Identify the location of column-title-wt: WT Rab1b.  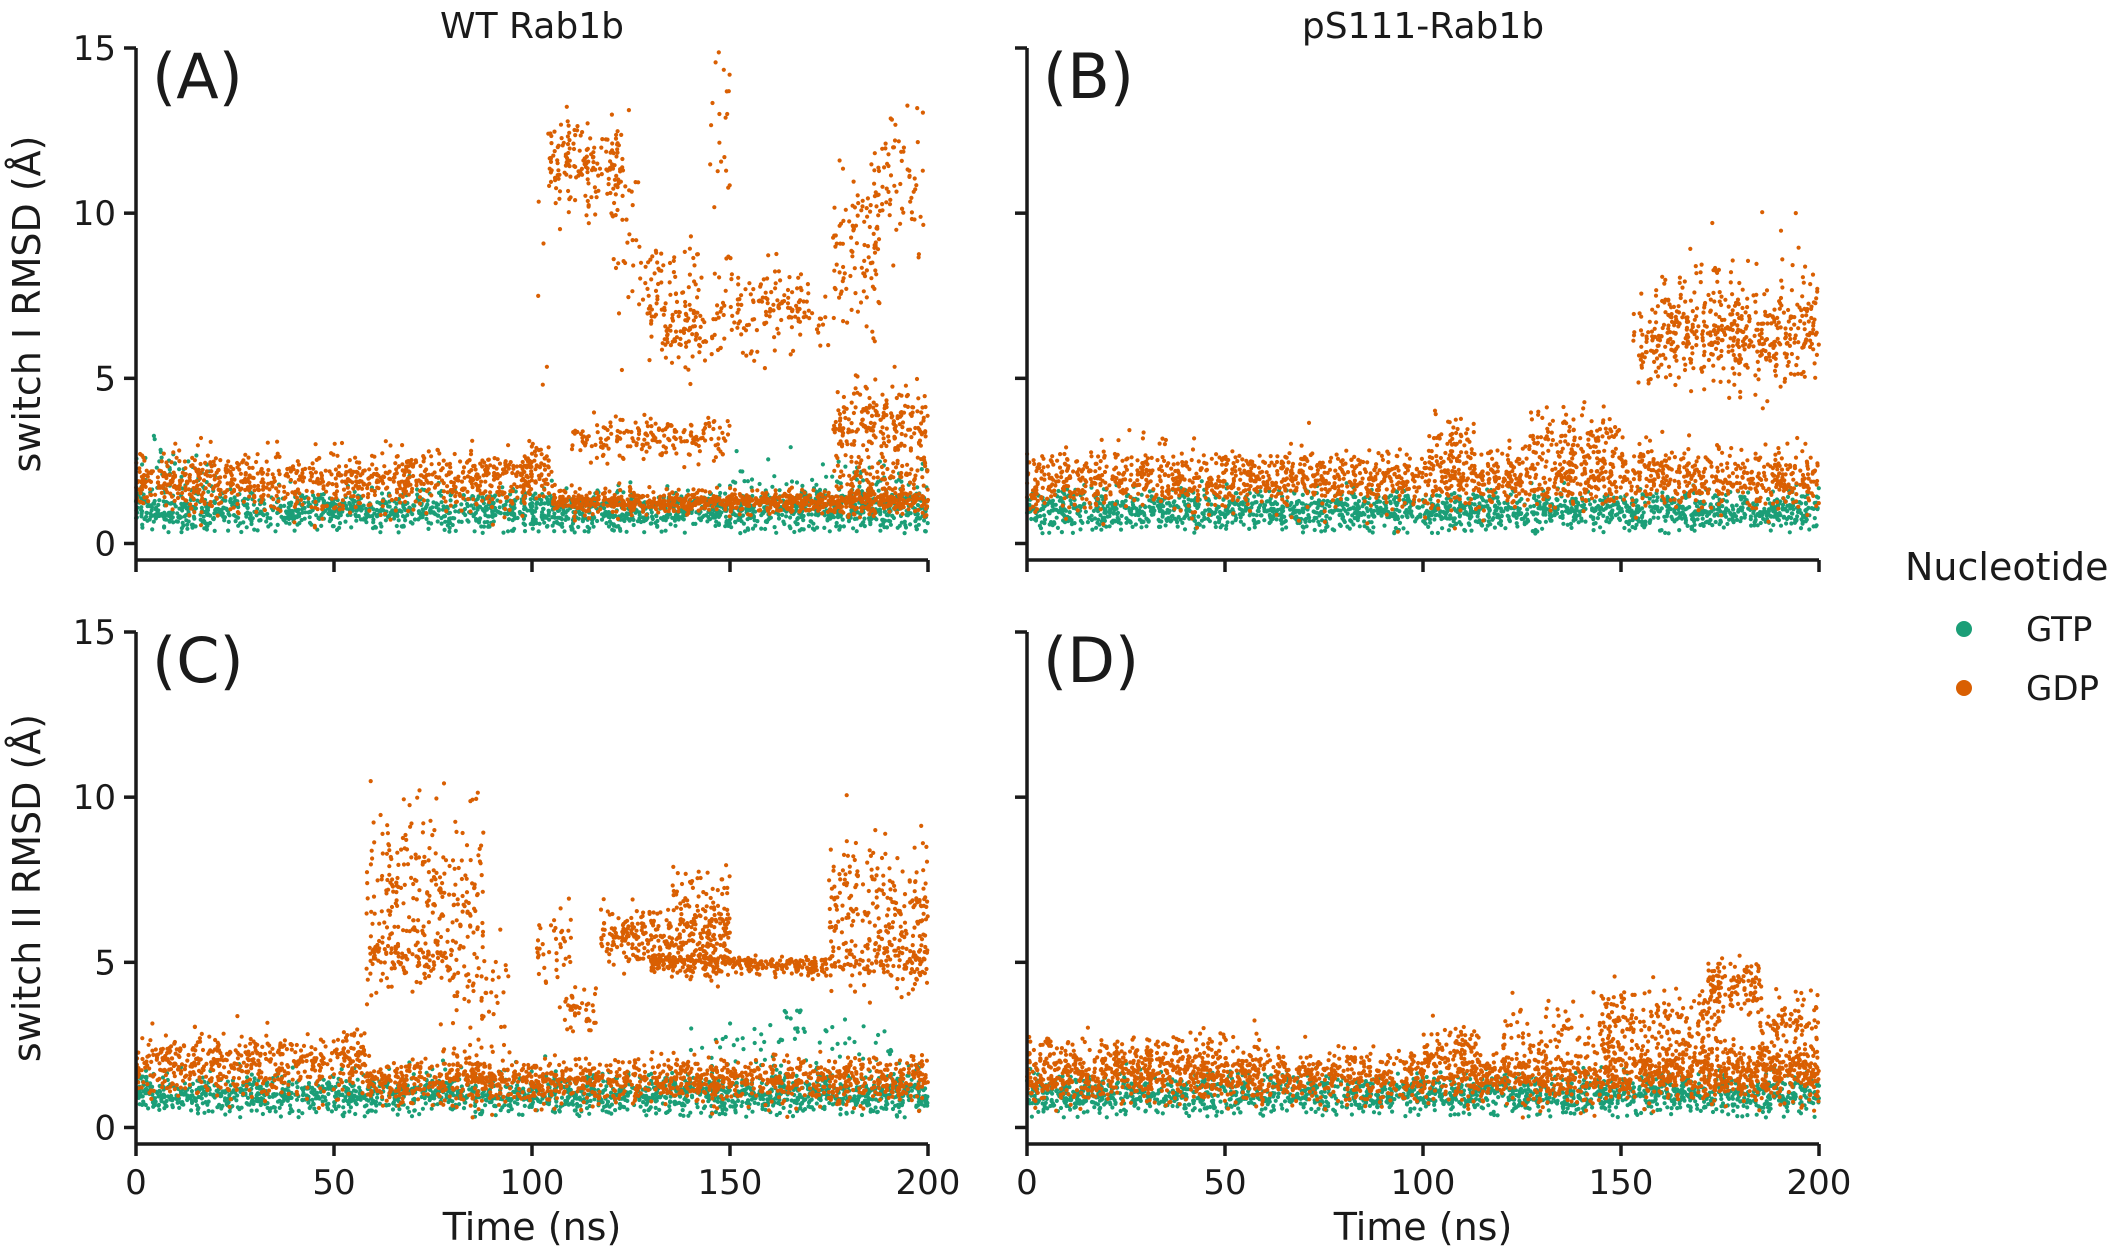
(532, 26).